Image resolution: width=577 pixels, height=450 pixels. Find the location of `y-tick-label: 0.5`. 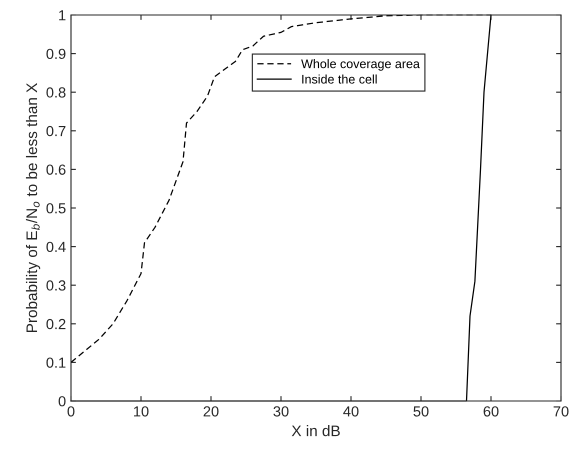

y-tick-label: 0.5 is located at coordinates (56, 208).